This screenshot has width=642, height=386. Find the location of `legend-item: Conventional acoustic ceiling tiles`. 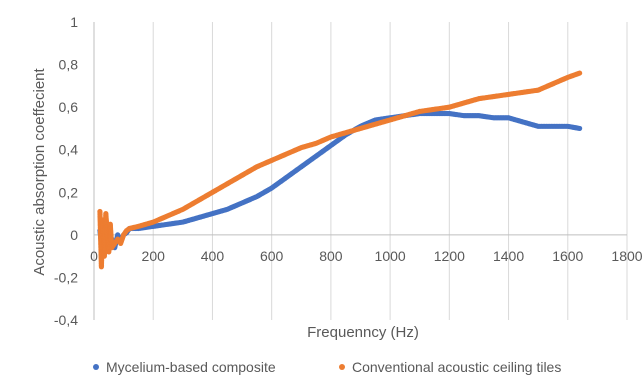

legend-item: Conventional acoustic ceiling tiles is located at coordinates (450, 367).